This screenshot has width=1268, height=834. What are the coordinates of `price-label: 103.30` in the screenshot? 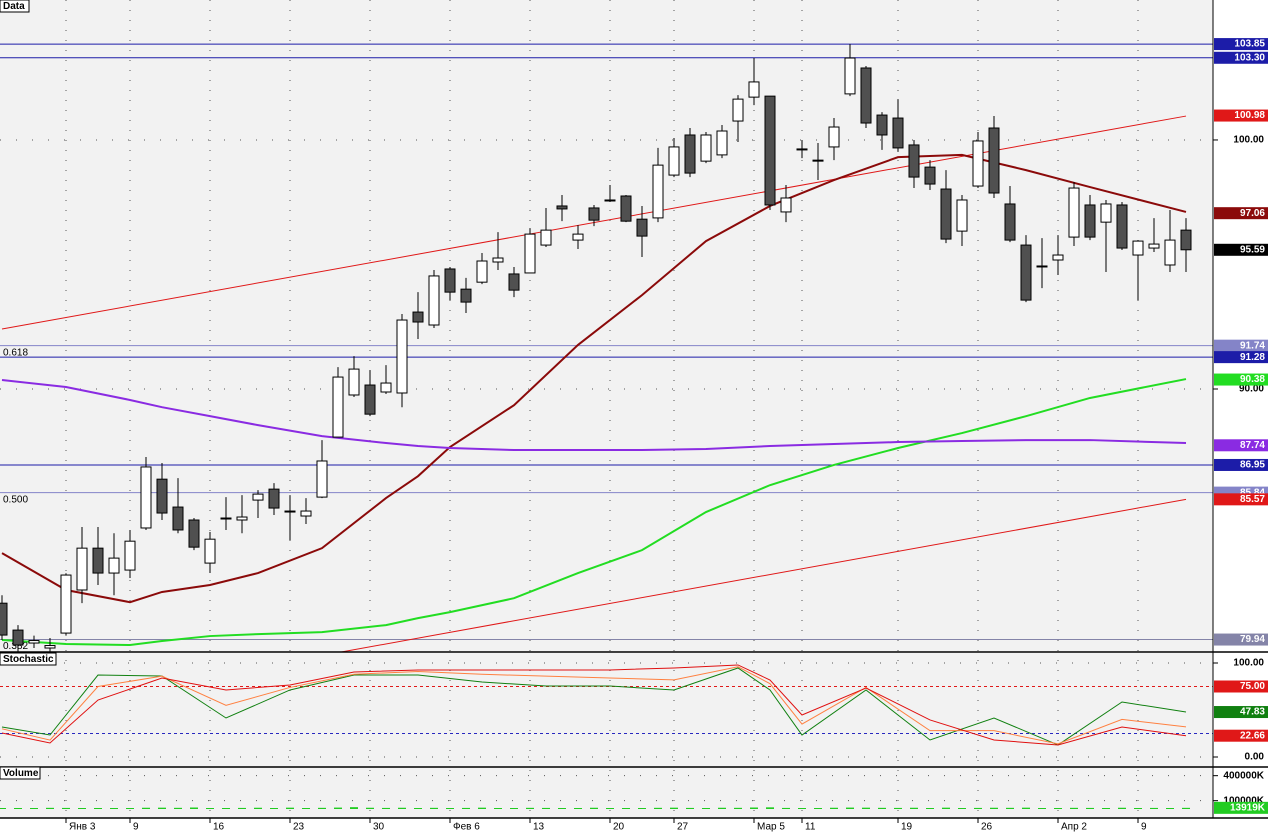 It's located at (1249, 57).